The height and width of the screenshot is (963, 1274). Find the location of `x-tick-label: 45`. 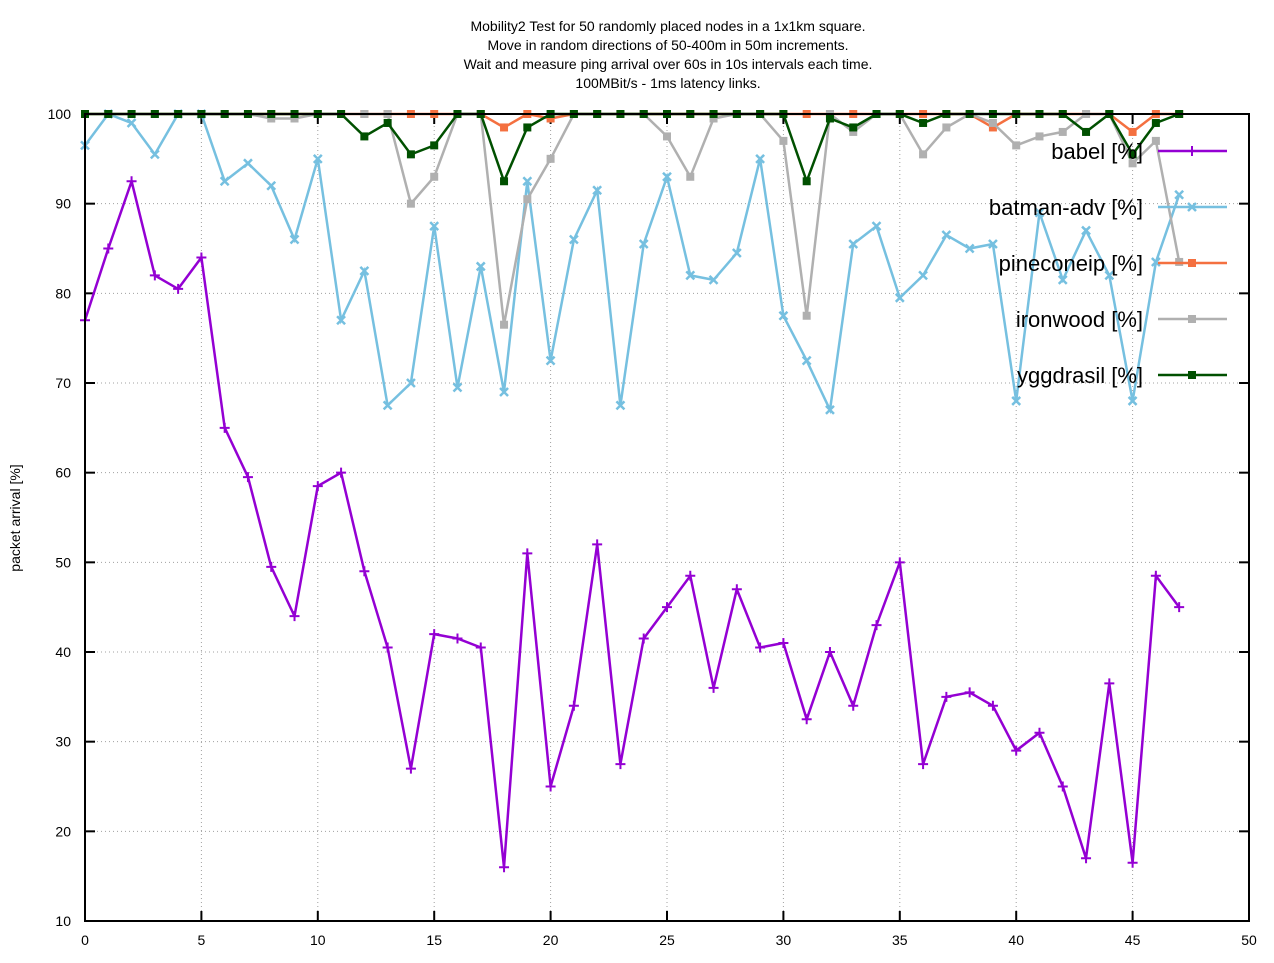

x-tick-label: 45 is located at coordinates (1133, 940).